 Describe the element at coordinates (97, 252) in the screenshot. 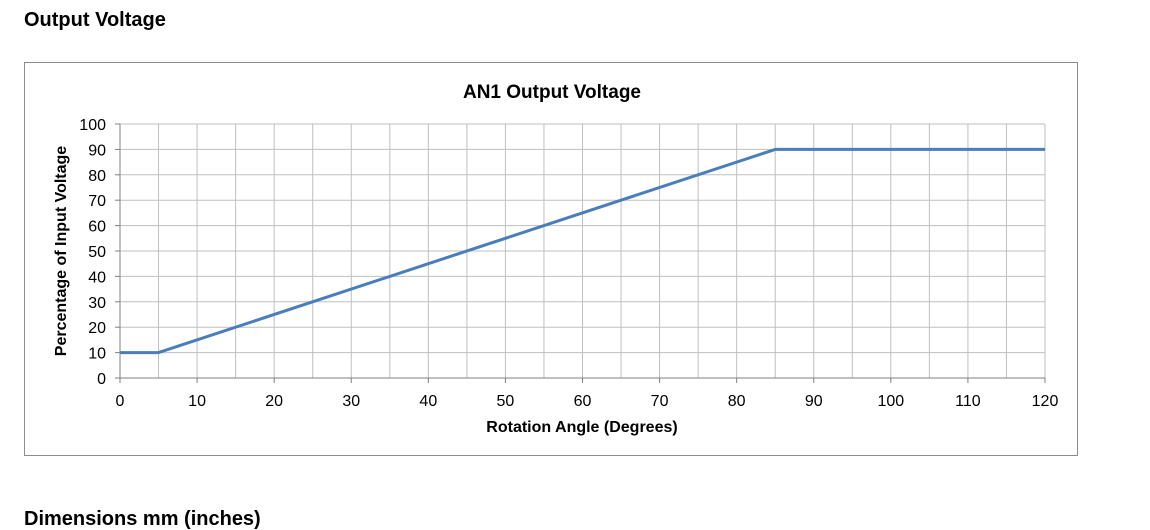

I see `y-tick-label: 50` at that location.